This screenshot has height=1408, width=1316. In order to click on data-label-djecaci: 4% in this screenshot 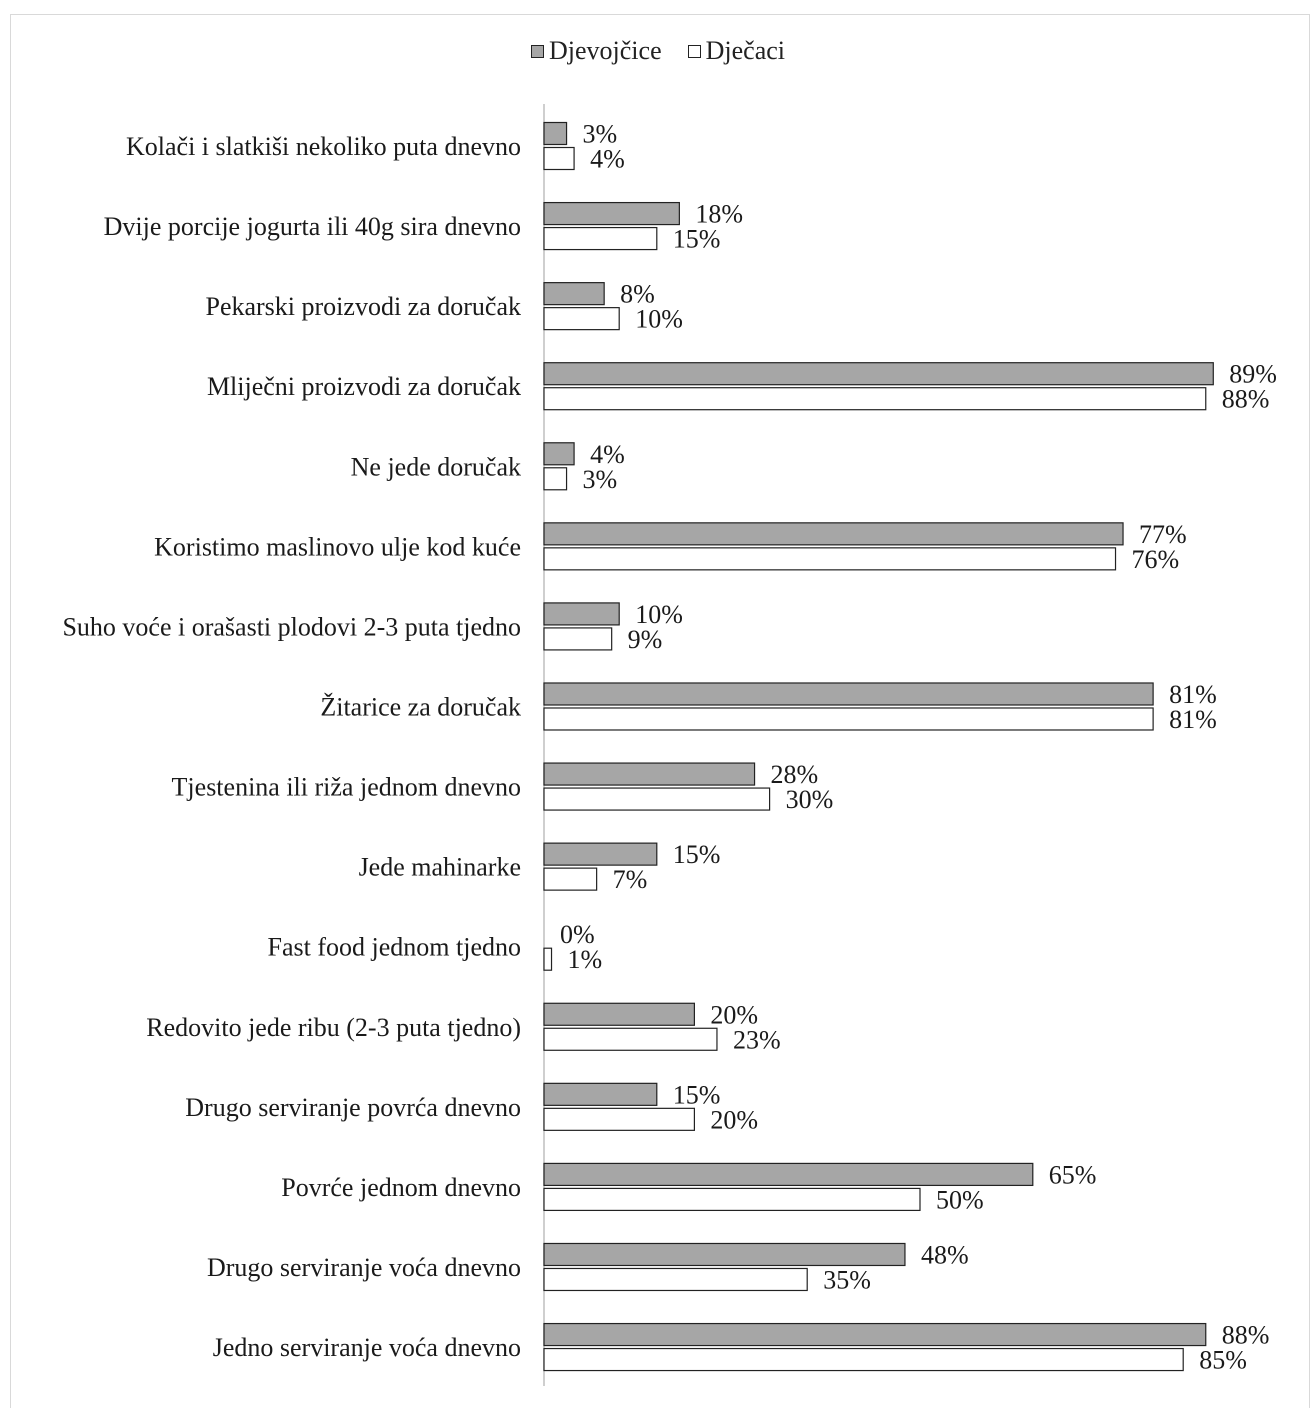, I will do `click(607, 159)`.